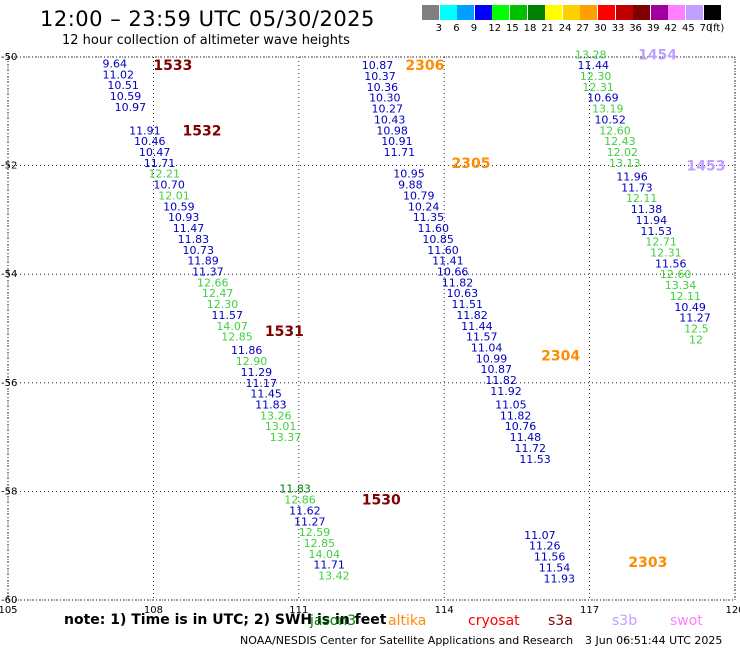  What do you see at coordinates (261, 383) in the screenshot?
I see `swh-value: 11.17` at bounding box center [261, 383].